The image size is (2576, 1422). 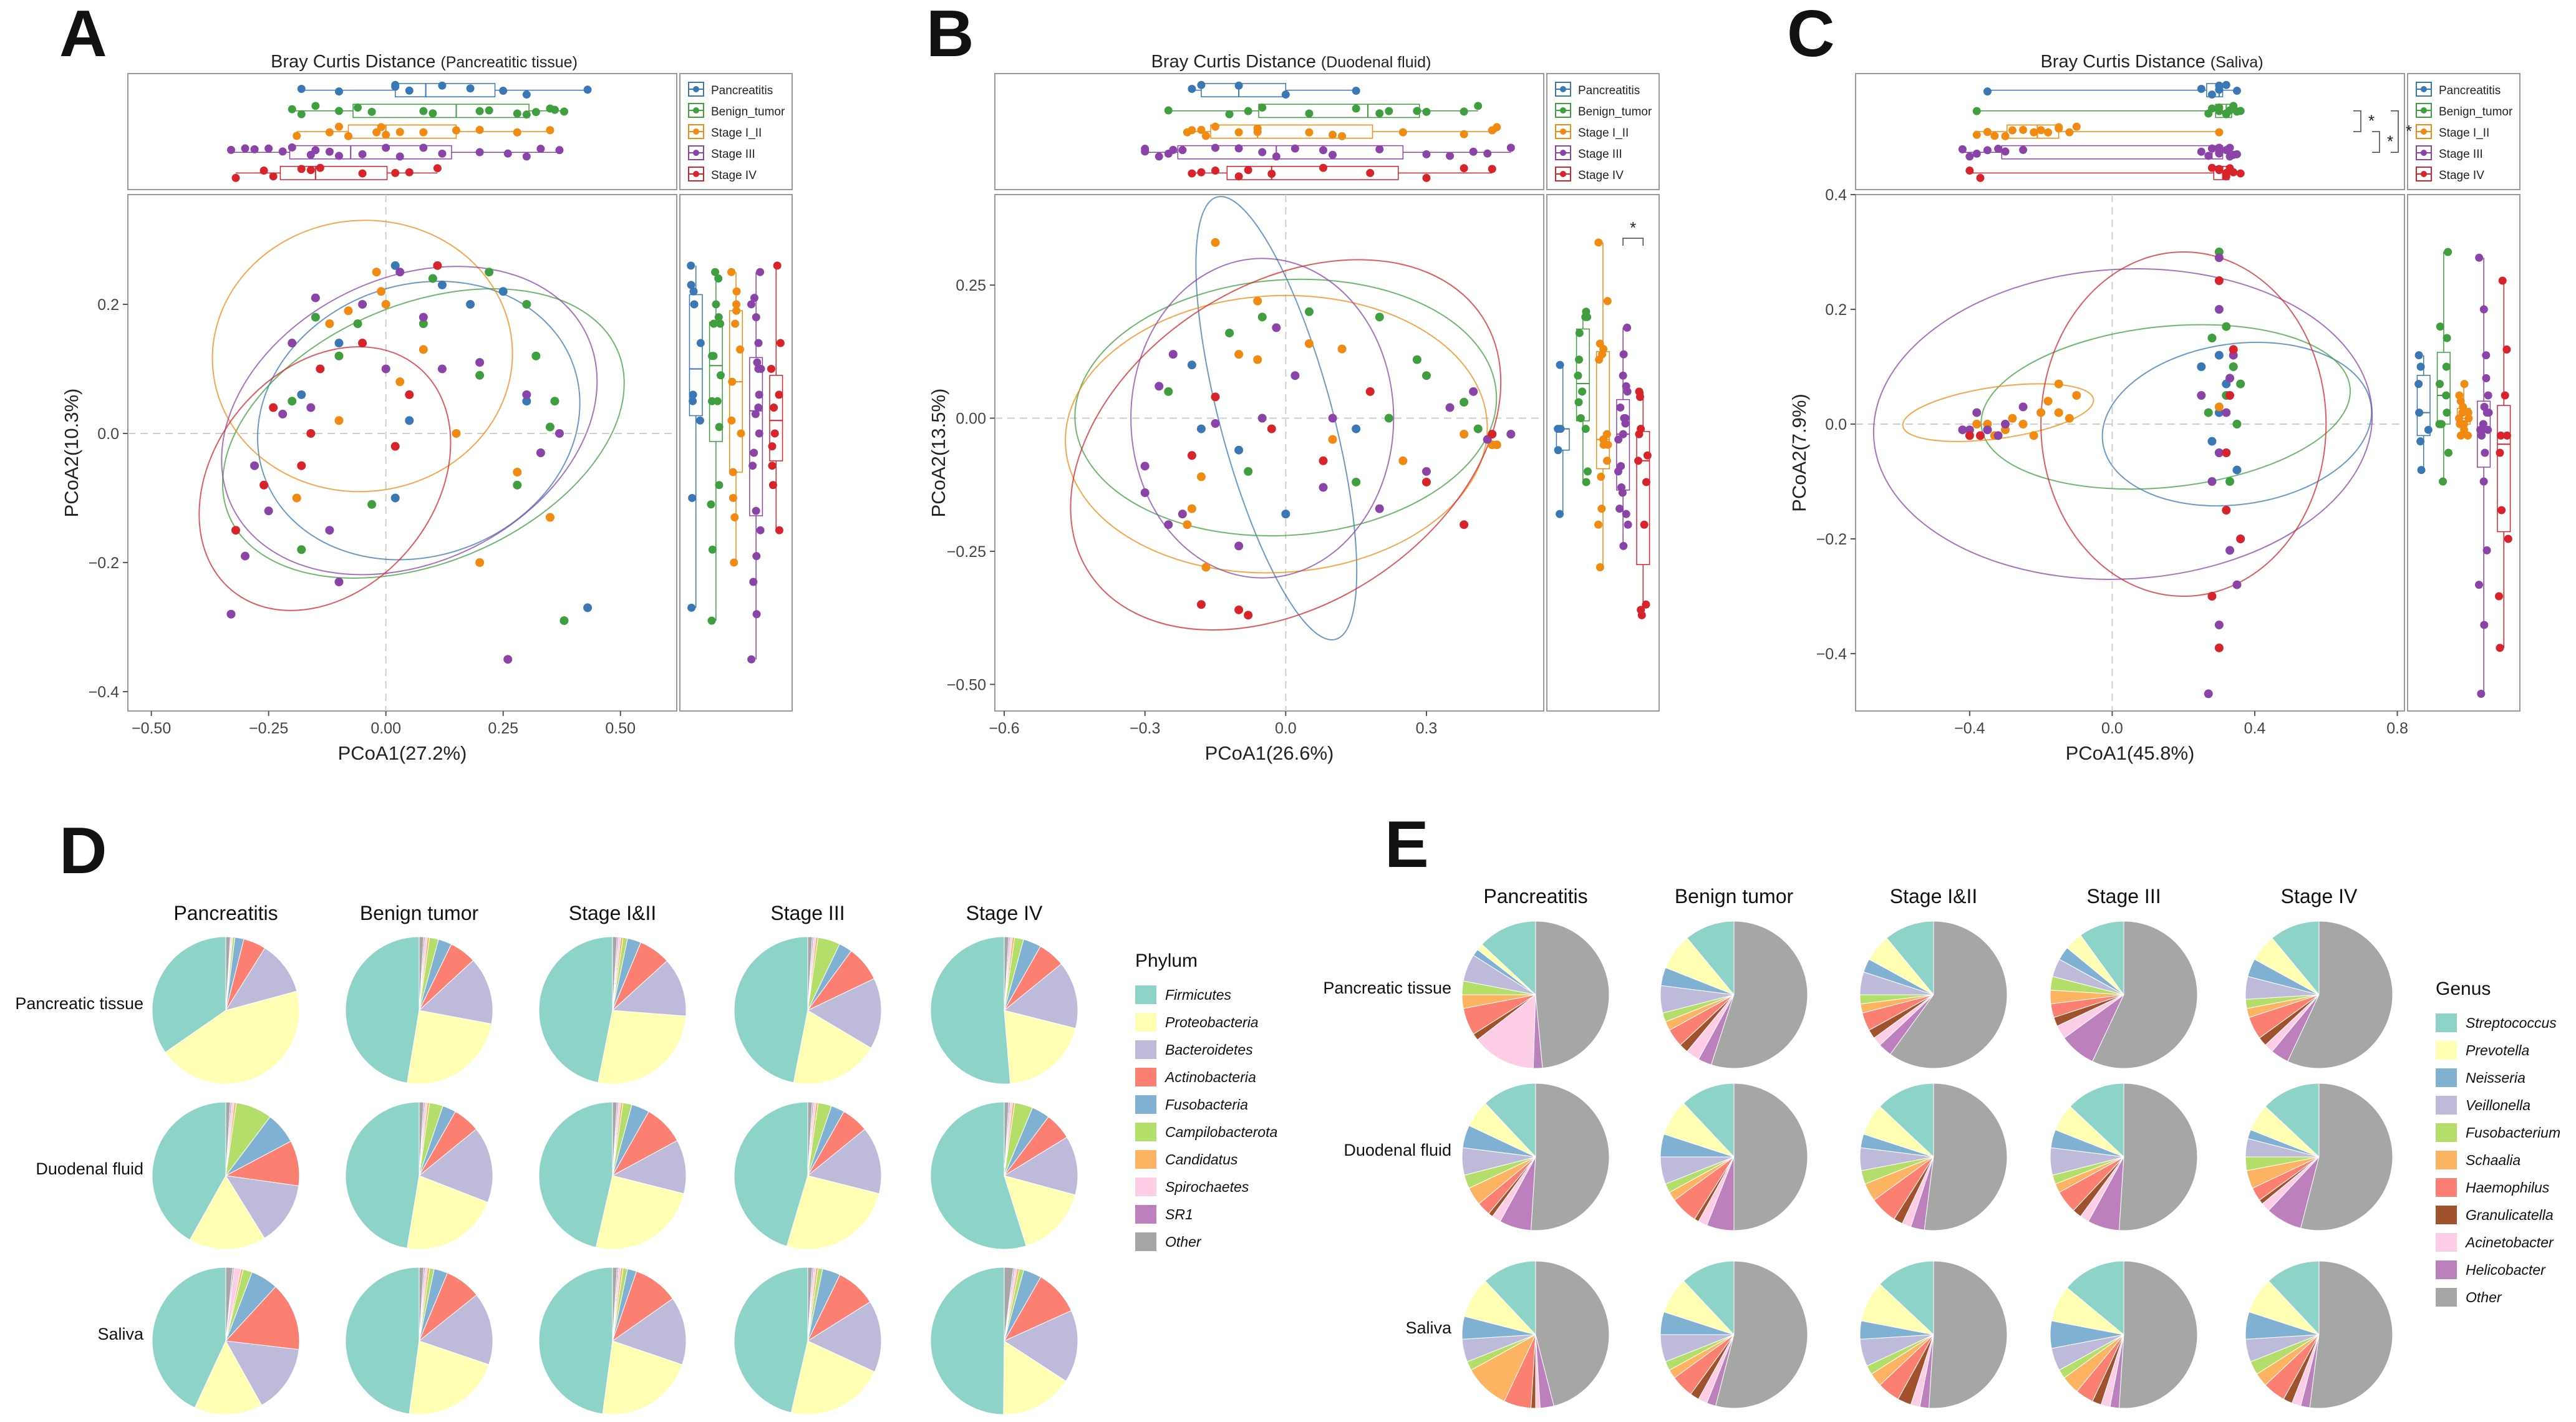 What do you see at coordinates (1212, 1022) in the screenshot?
I see `legend-label: Proteobacteria` at bounding box center [1212, 1022].